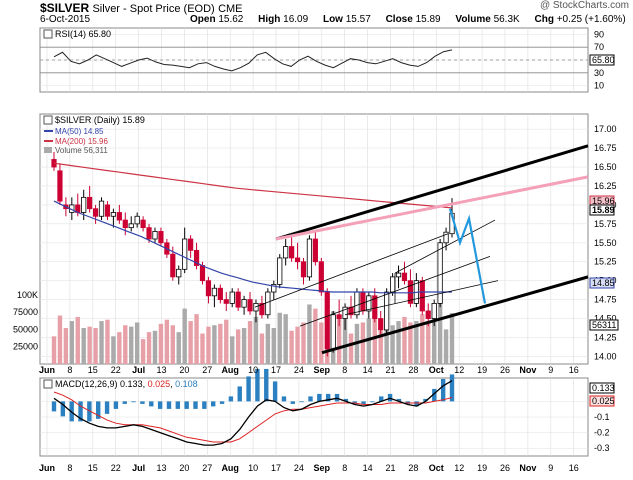 The image size is (633, 480). I want to click on rsi-line, so click(253, 60).